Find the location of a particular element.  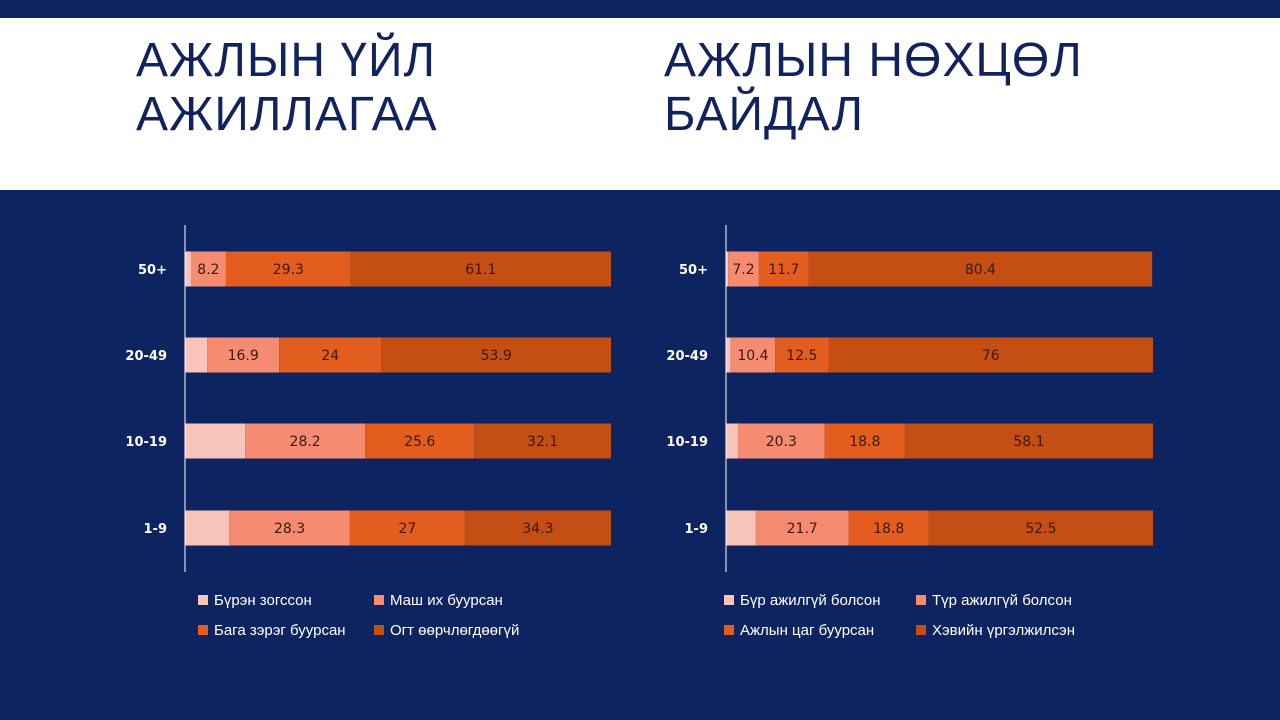

data-label: 32.1 is located at coordinates (542, 442).